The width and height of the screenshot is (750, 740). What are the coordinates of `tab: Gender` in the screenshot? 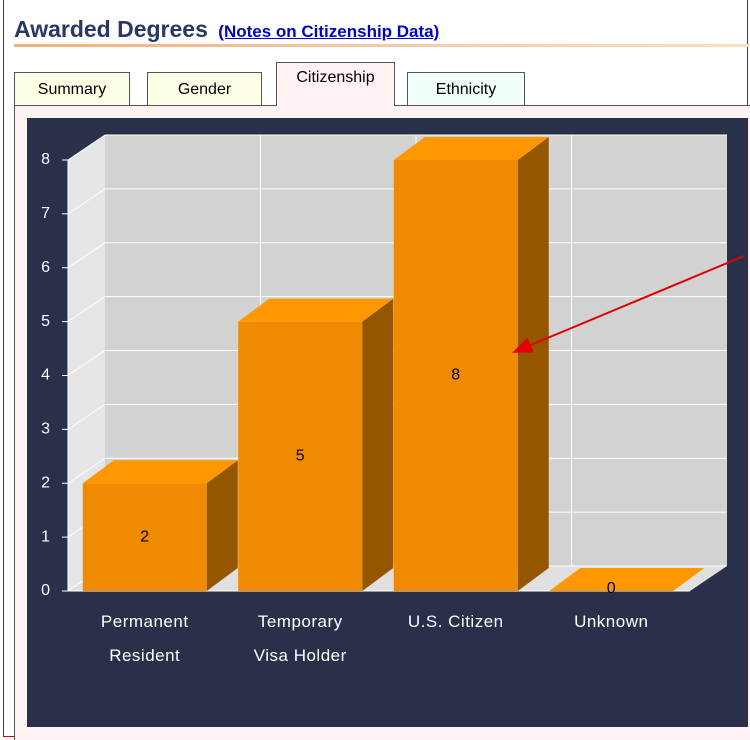 It's located at (204, 88).